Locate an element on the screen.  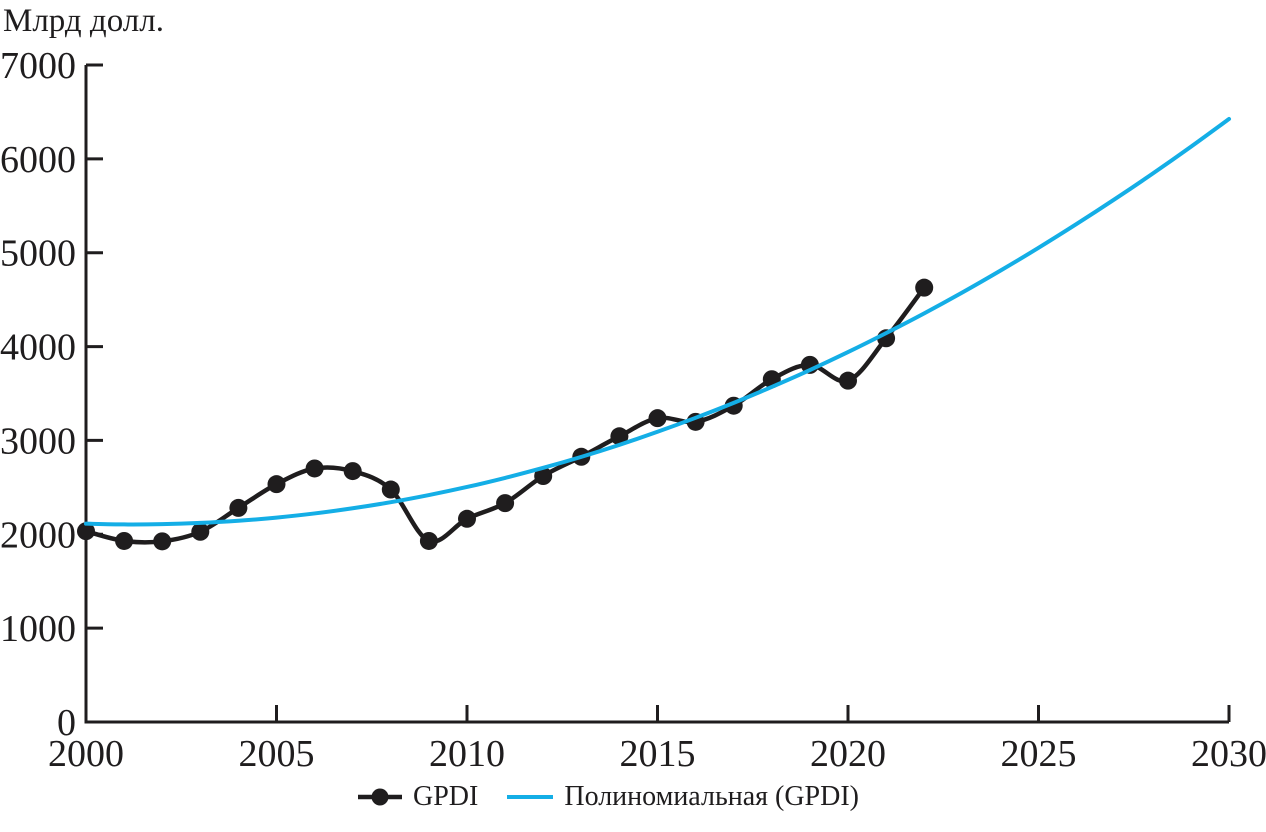
legend-item-trend: Полиномиальная (GPDI) is located at coordinates (682, 797).